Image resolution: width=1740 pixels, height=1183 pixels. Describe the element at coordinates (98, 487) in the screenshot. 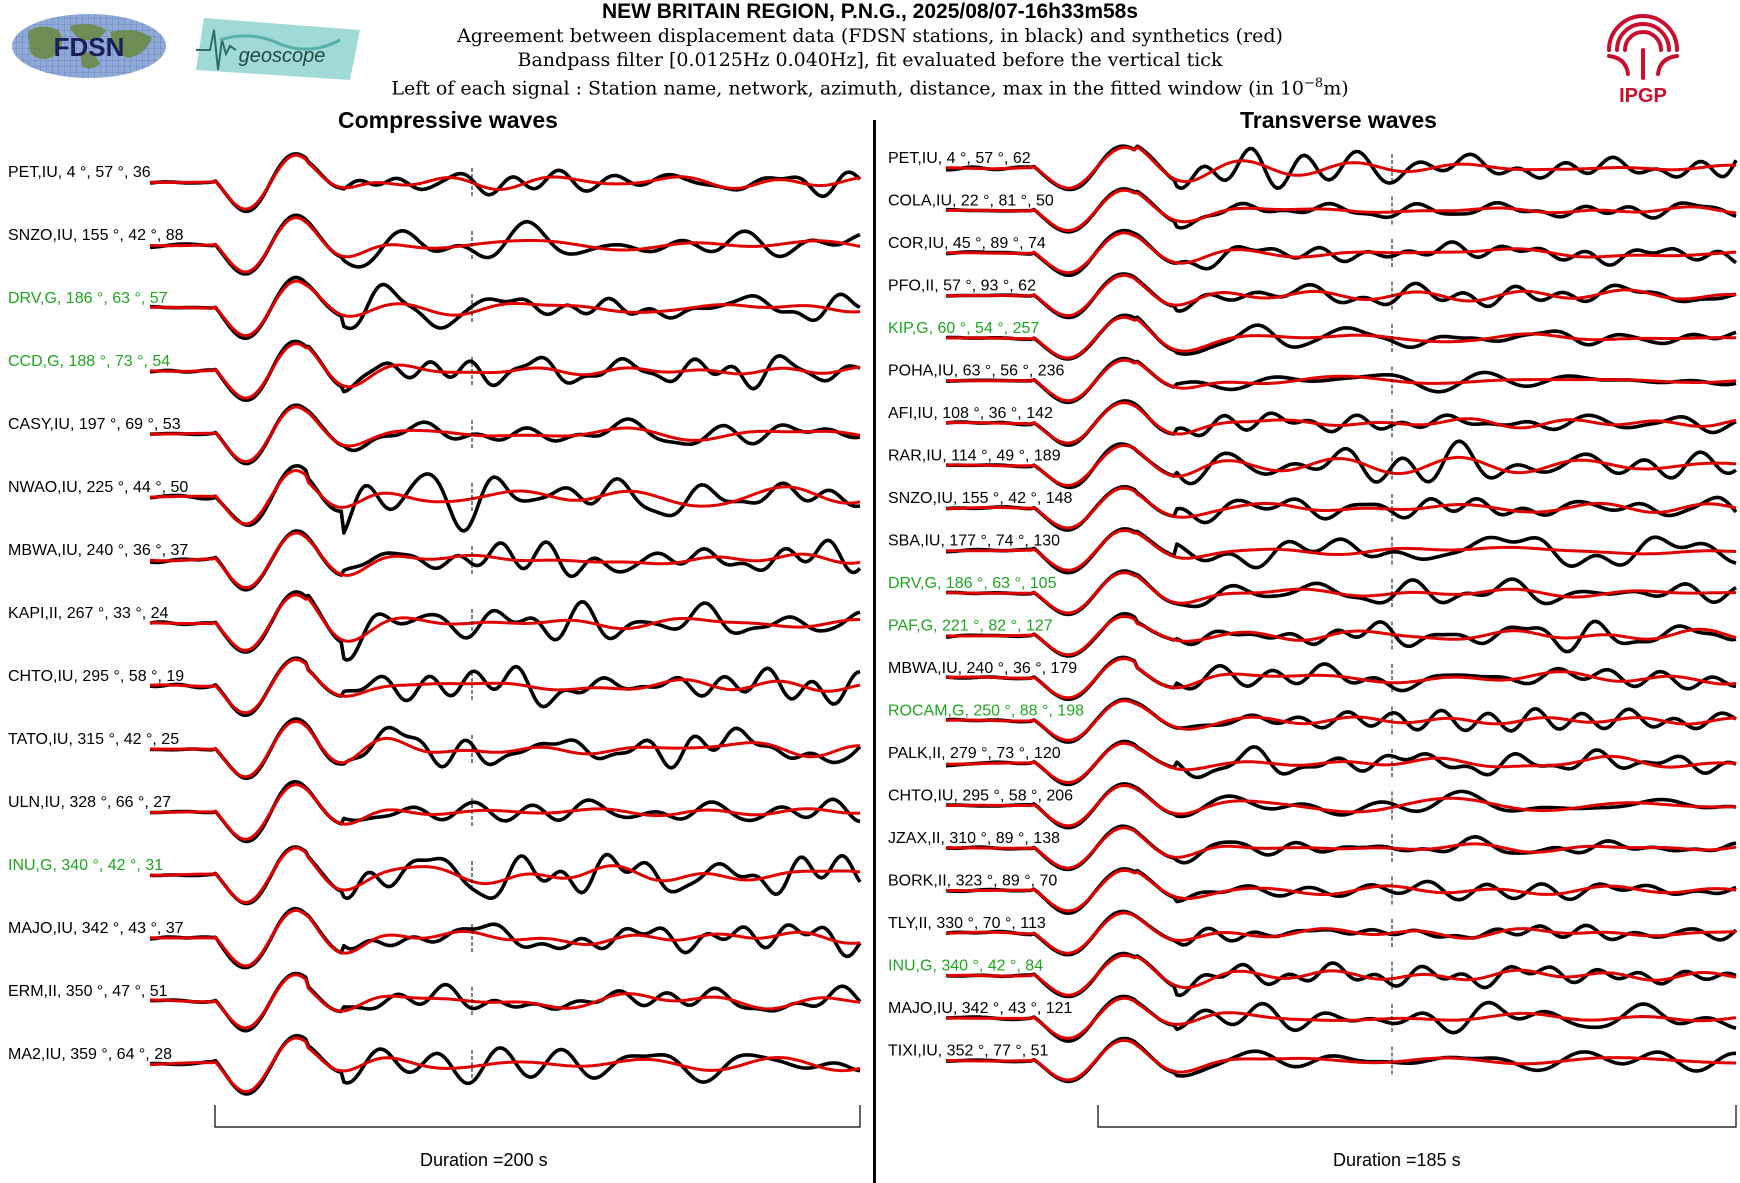

I see `station-label: NWAO,IU, 225 °, 44 °, 50` at that location.